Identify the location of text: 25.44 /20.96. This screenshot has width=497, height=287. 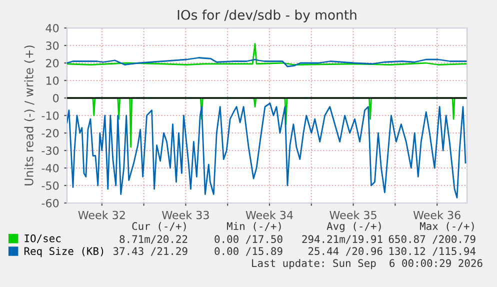
(345, 251).